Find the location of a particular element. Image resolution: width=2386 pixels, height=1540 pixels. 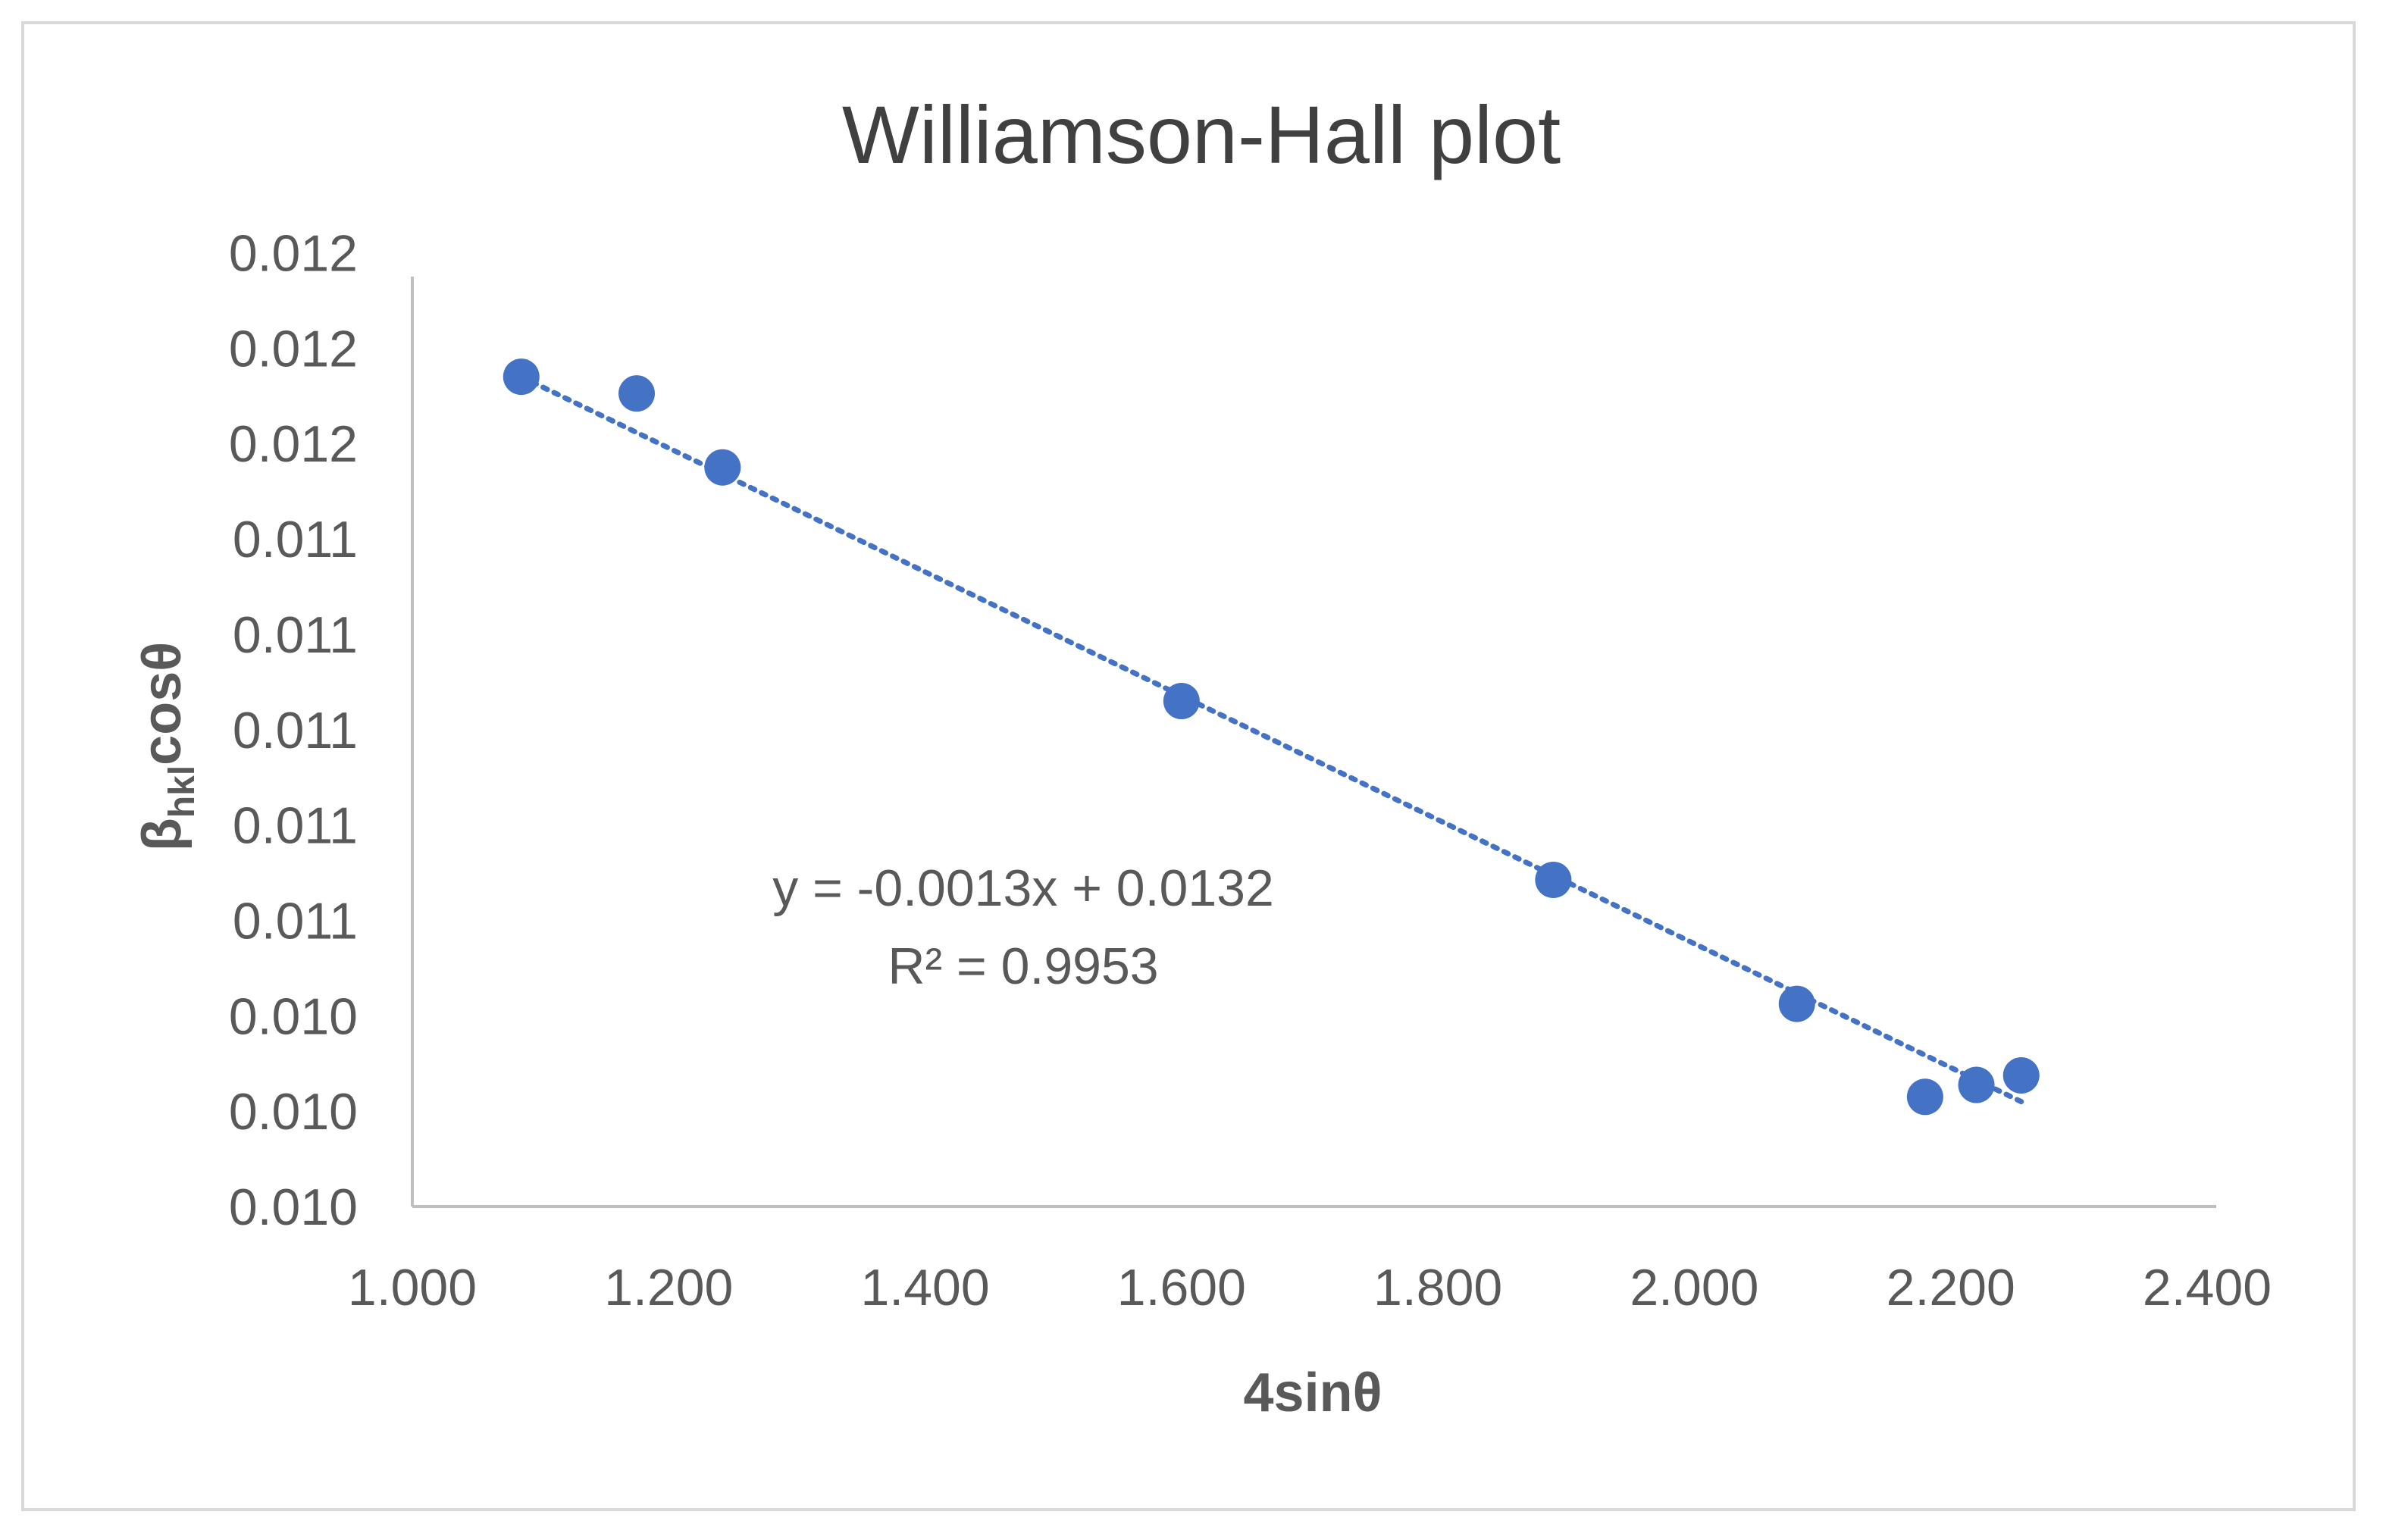

x-tick-label: 1.600 is located at coordinates (1181, 1287).